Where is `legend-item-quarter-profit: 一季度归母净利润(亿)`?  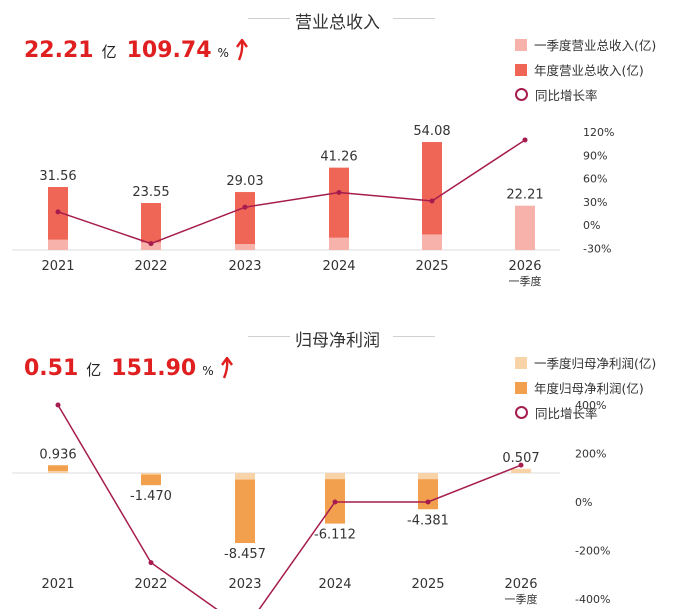
legend-item-quarter-profit: 一季度归母净利润(亿) is located at coordinates (585, 362).